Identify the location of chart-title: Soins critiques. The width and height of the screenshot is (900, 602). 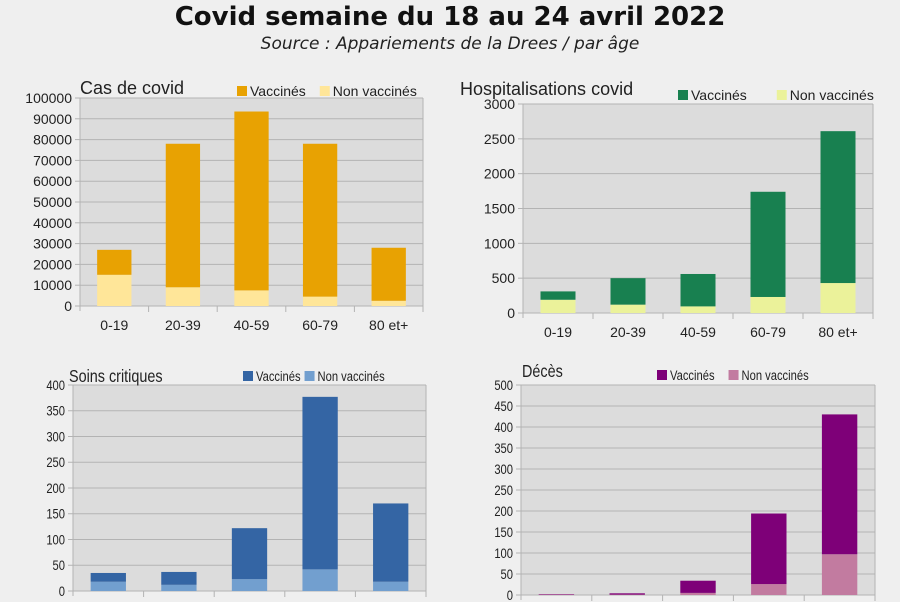
(116, 377).